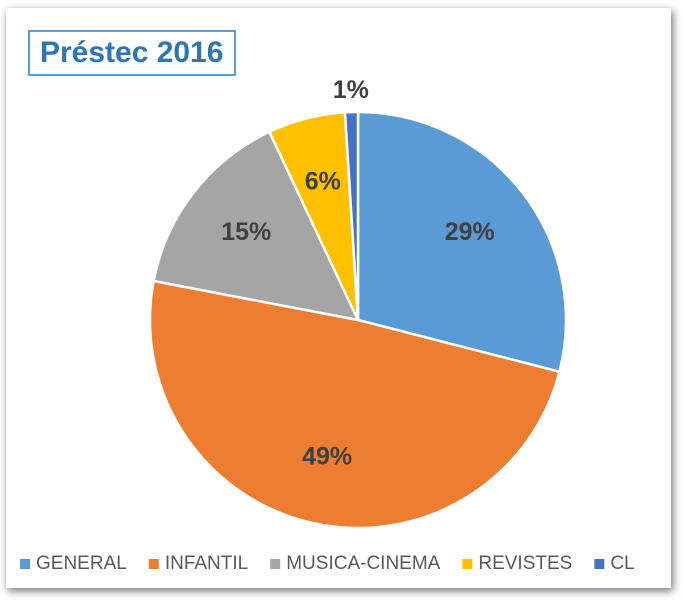  What do you see at coordinates (132, 53) in the screenshot?
I see `chart-title: Préstec 2016` at bounding box center [132, 53].